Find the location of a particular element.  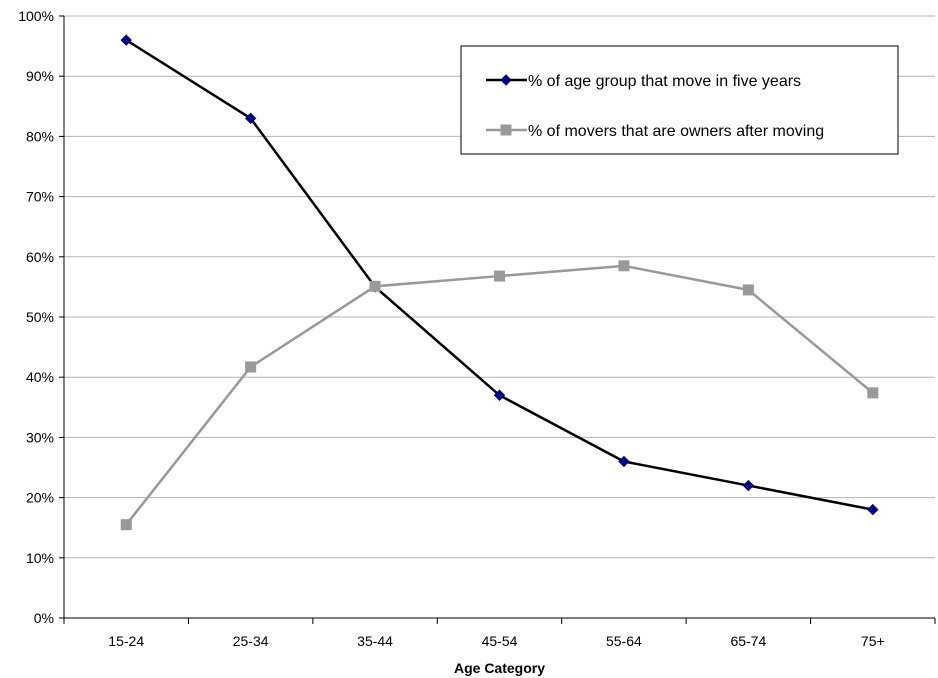

x-tick-label: 25-34 is located at coordinates (251, 641).